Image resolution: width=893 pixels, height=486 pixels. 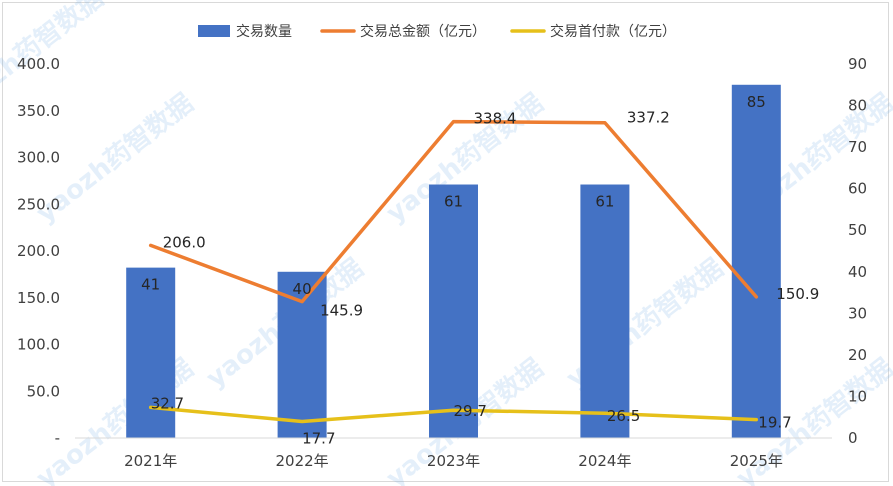 I want to click on y-right-tick-label: 30, so click(x=857, y=313).